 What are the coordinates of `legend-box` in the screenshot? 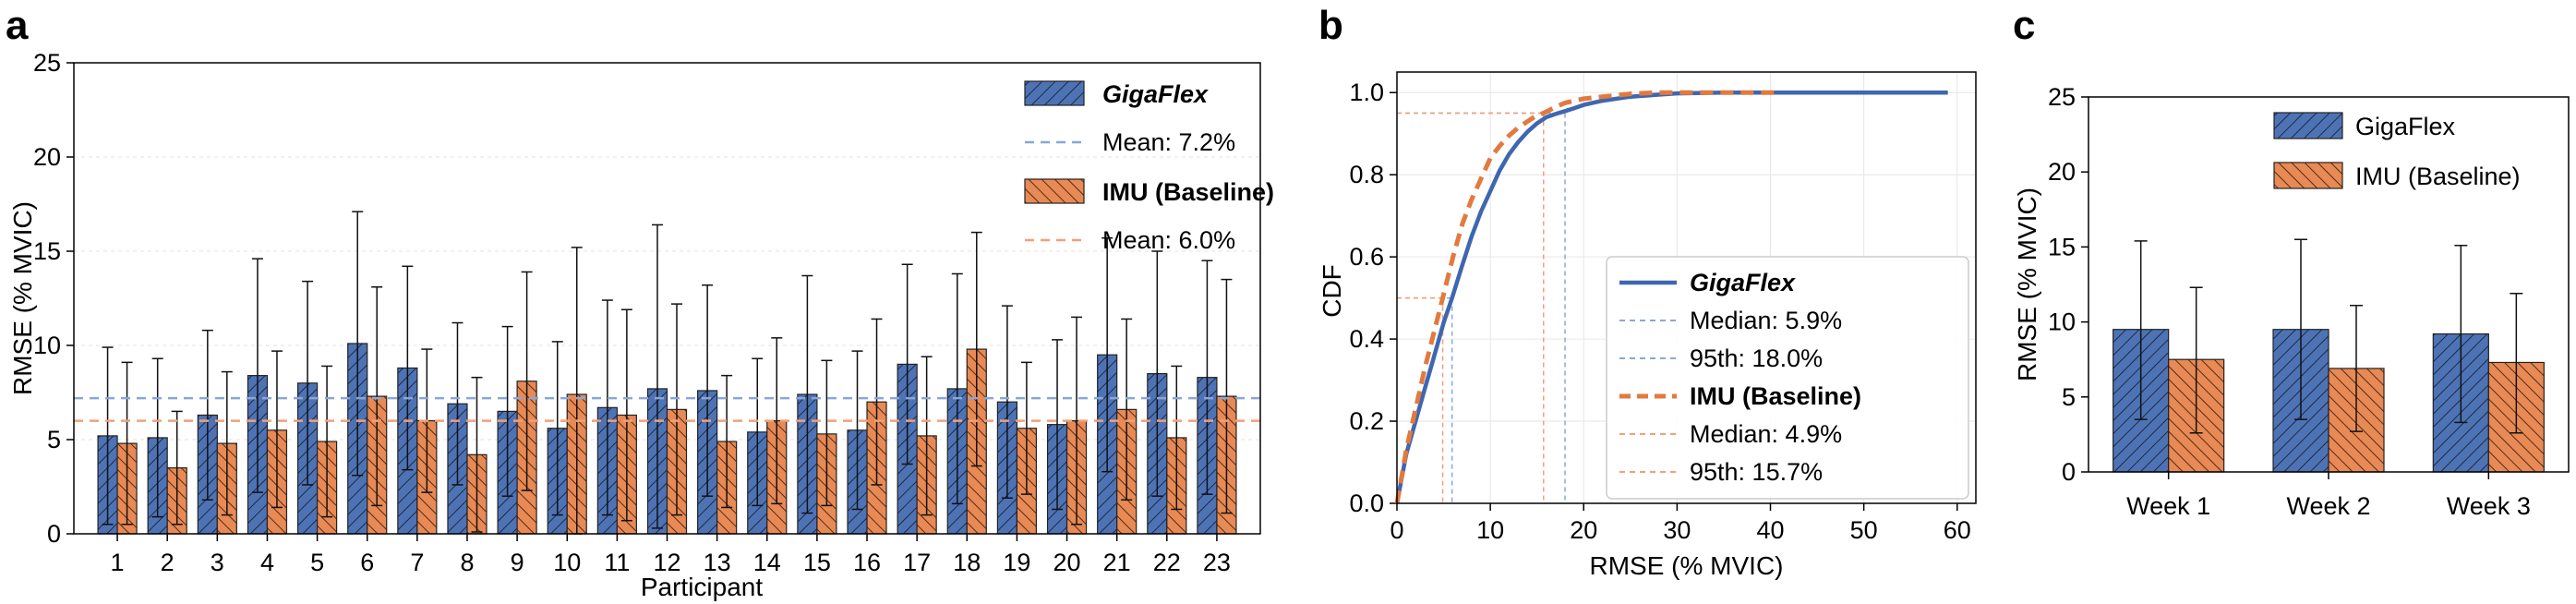 It's located at (1787, 378).